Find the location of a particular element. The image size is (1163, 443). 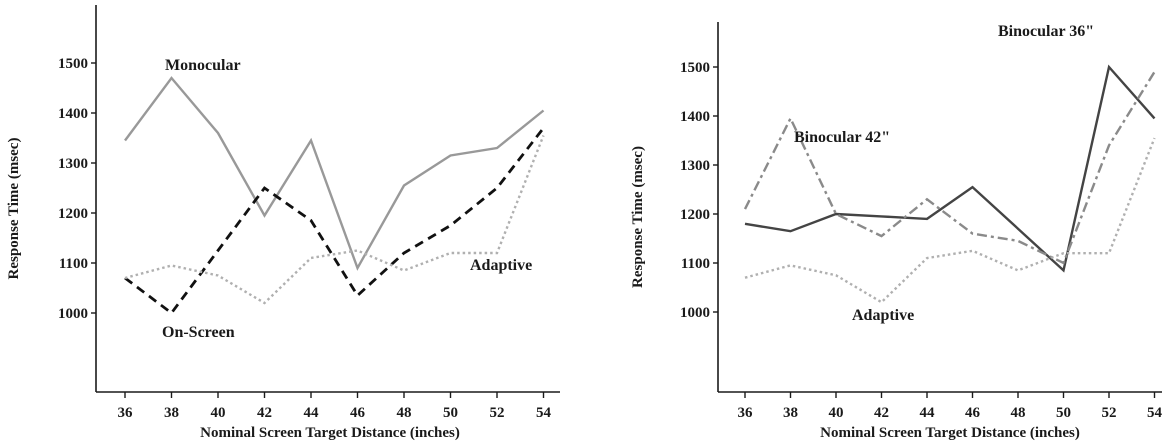

series-annotation: Monocular is located at coordinates (203, 65).